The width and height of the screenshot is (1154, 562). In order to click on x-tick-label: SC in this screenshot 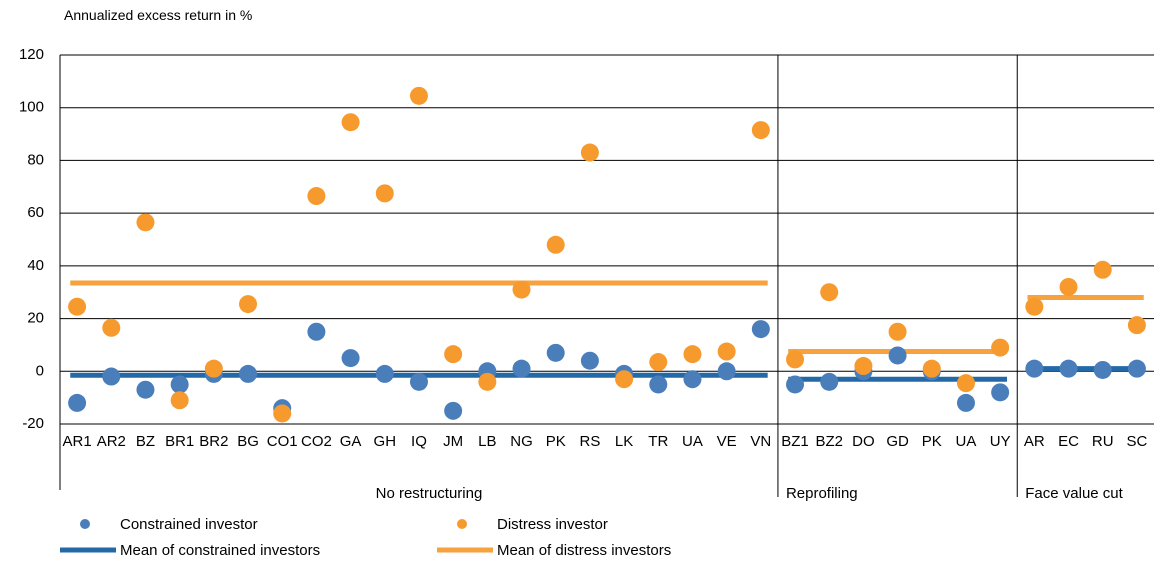, I will do `click(1136, 441)`.